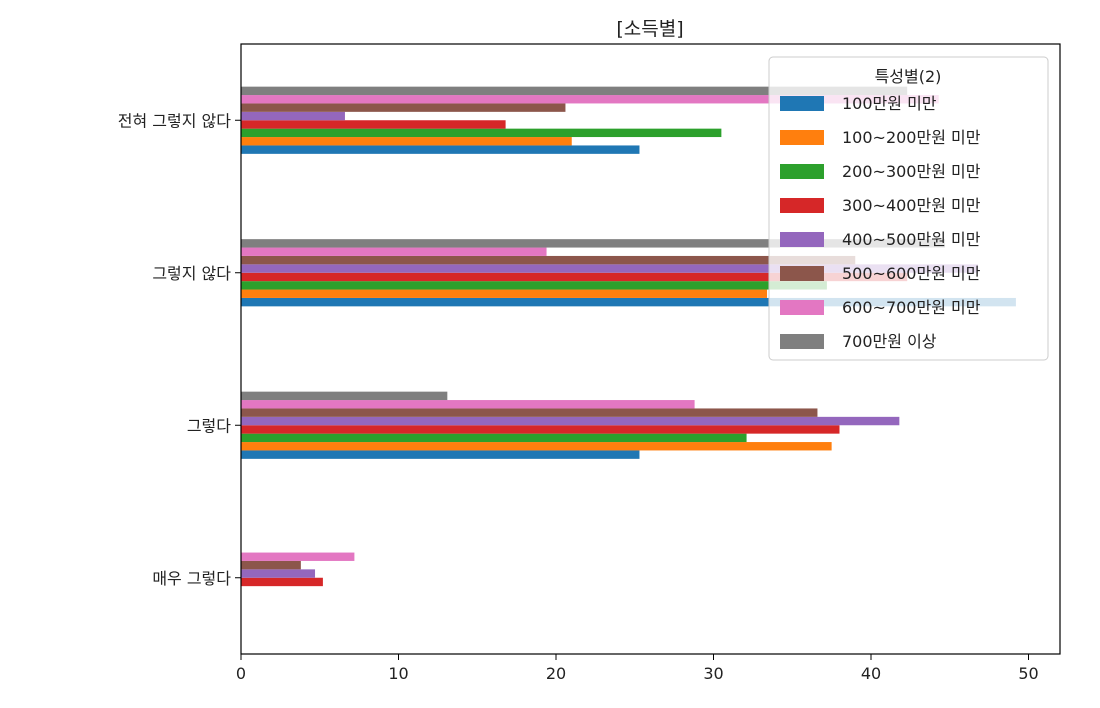 The image size is (1100, 708). Describe the element at coordinates (241, 673) in the screenshot. I see `x-tick-label: 0` at that location.